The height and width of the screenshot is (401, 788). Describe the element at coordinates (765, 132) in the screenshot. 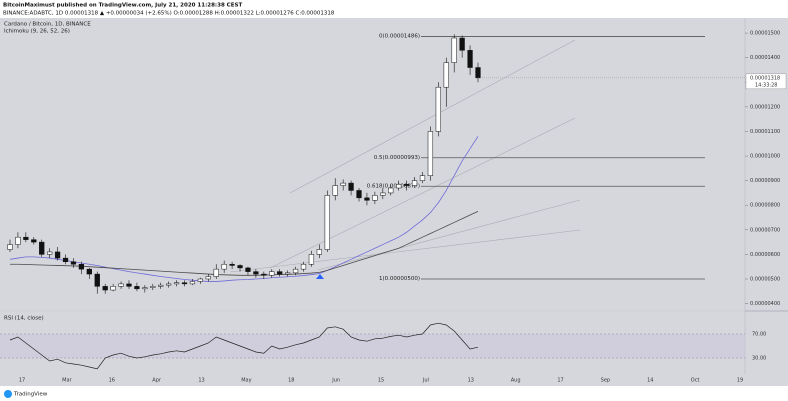

I see `y-tick-label: 0.00001100` at that location.